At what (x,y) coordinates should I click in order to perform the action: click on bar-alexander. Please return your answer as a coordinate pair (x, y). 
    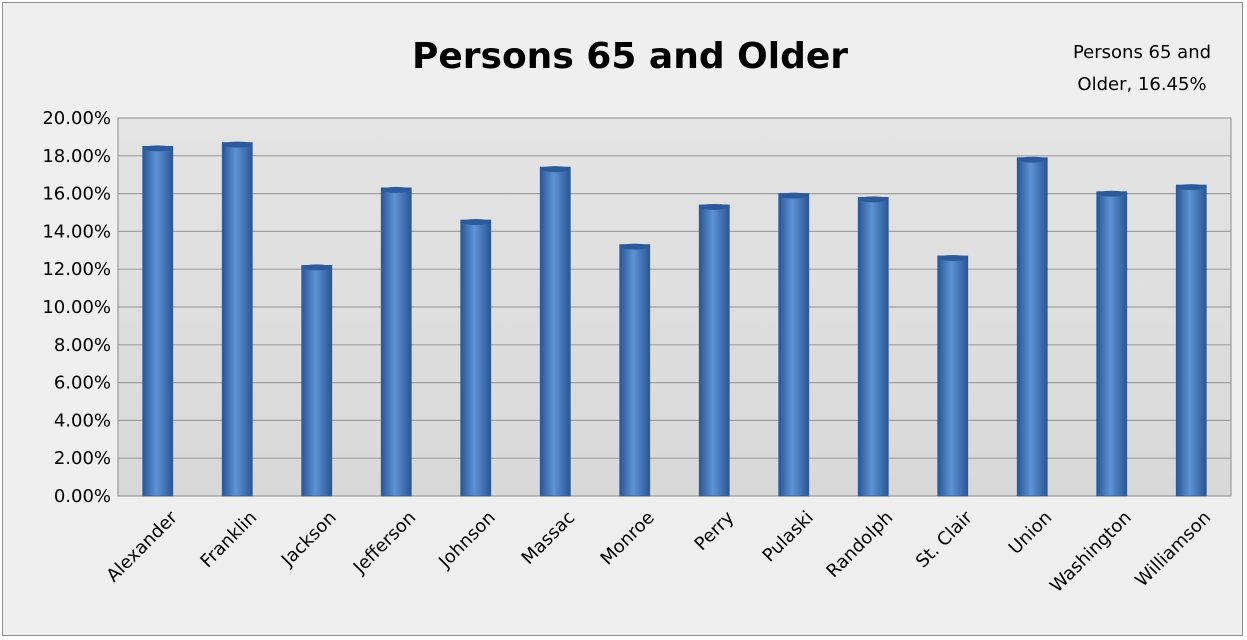
    Looking at the image, I should click on (158, 321).